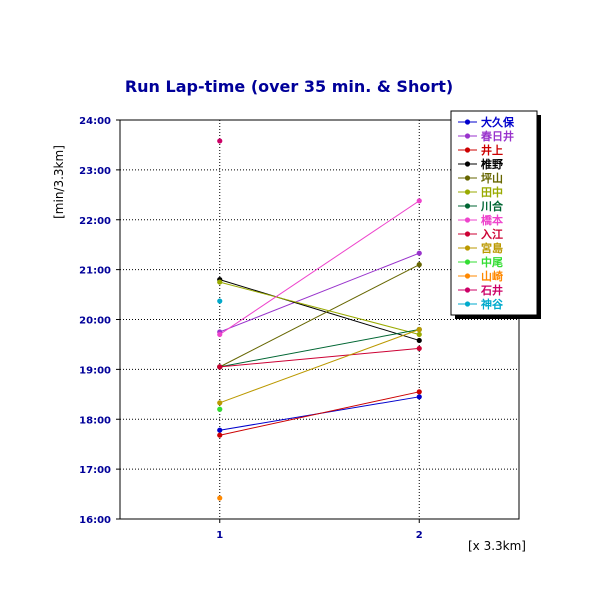 This screenshot has height=600, width=600. What do you see at coordinates (95, 171) in the screenshot?
I see `y-tick-label: 23:00` at bounding box center [95, 171].